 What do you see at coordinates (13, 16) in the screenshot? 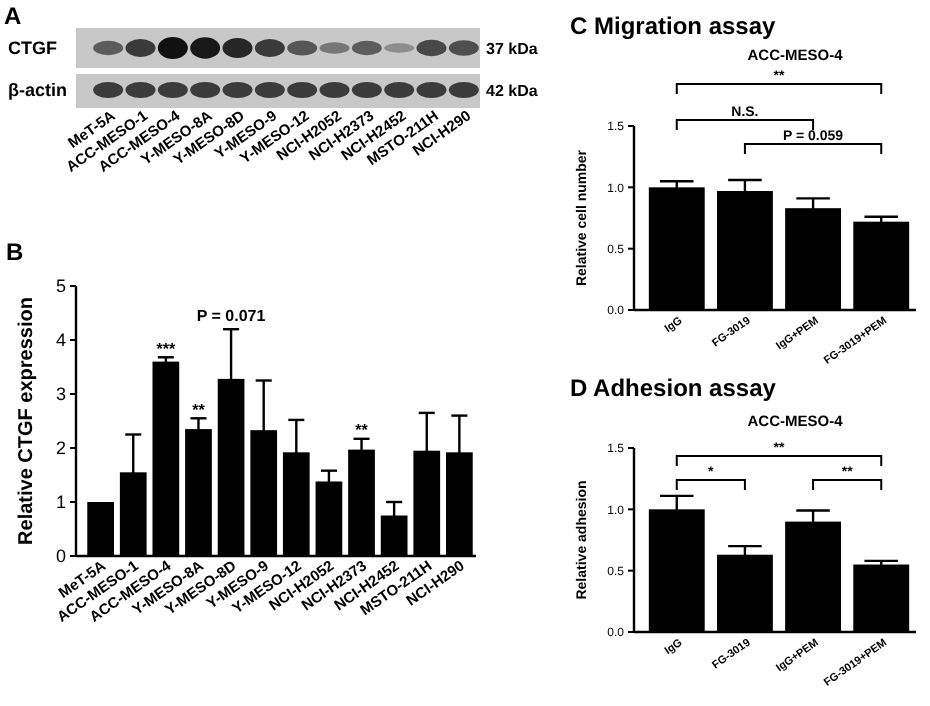
I see `text: A` at bounding box center [13, 16].